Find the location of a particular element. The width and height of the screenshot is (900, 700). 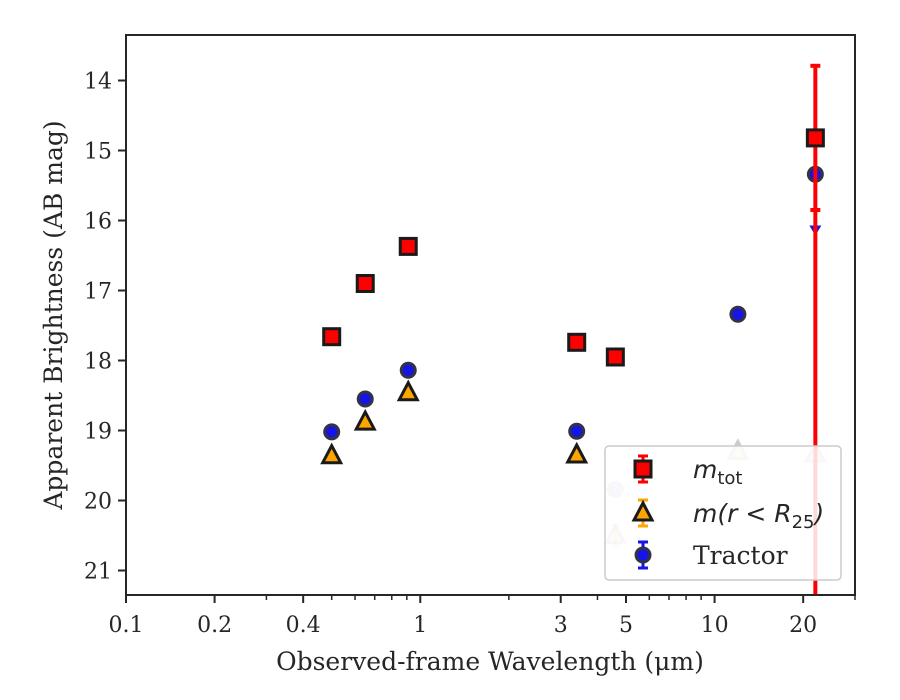

x-axis-title: Observed-frame Wavelength (μm) is located at coordinates (490, 661).